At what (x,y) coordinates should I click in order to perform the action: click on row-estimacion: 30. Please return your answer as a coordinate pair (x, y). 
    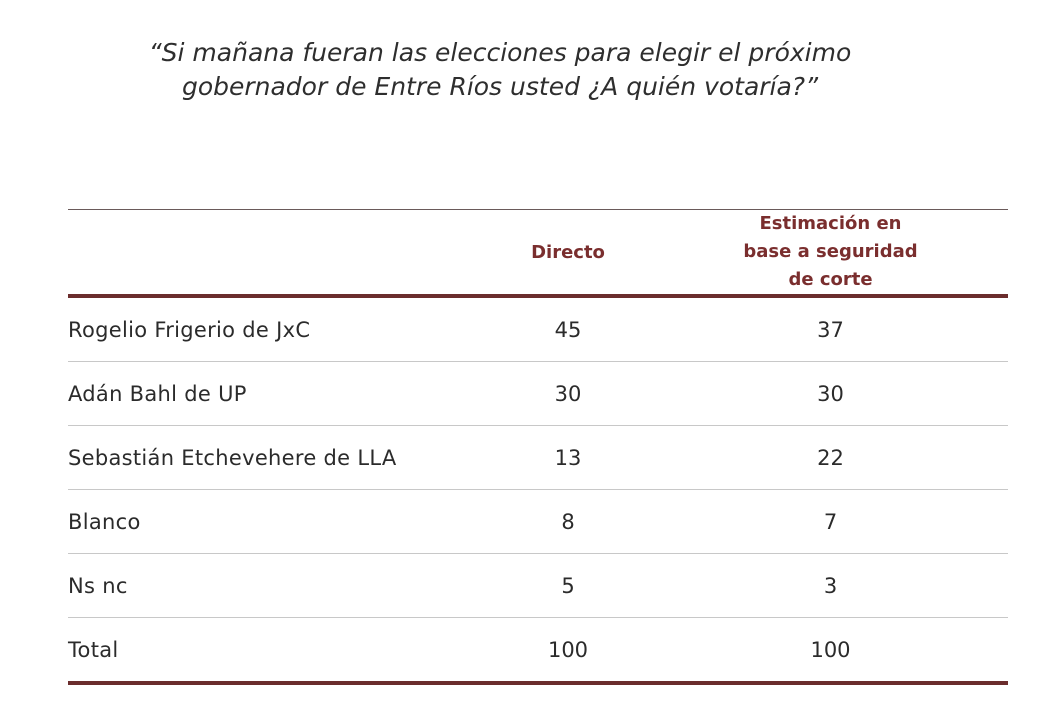
    Looking at the image, I should click on (830, 393).